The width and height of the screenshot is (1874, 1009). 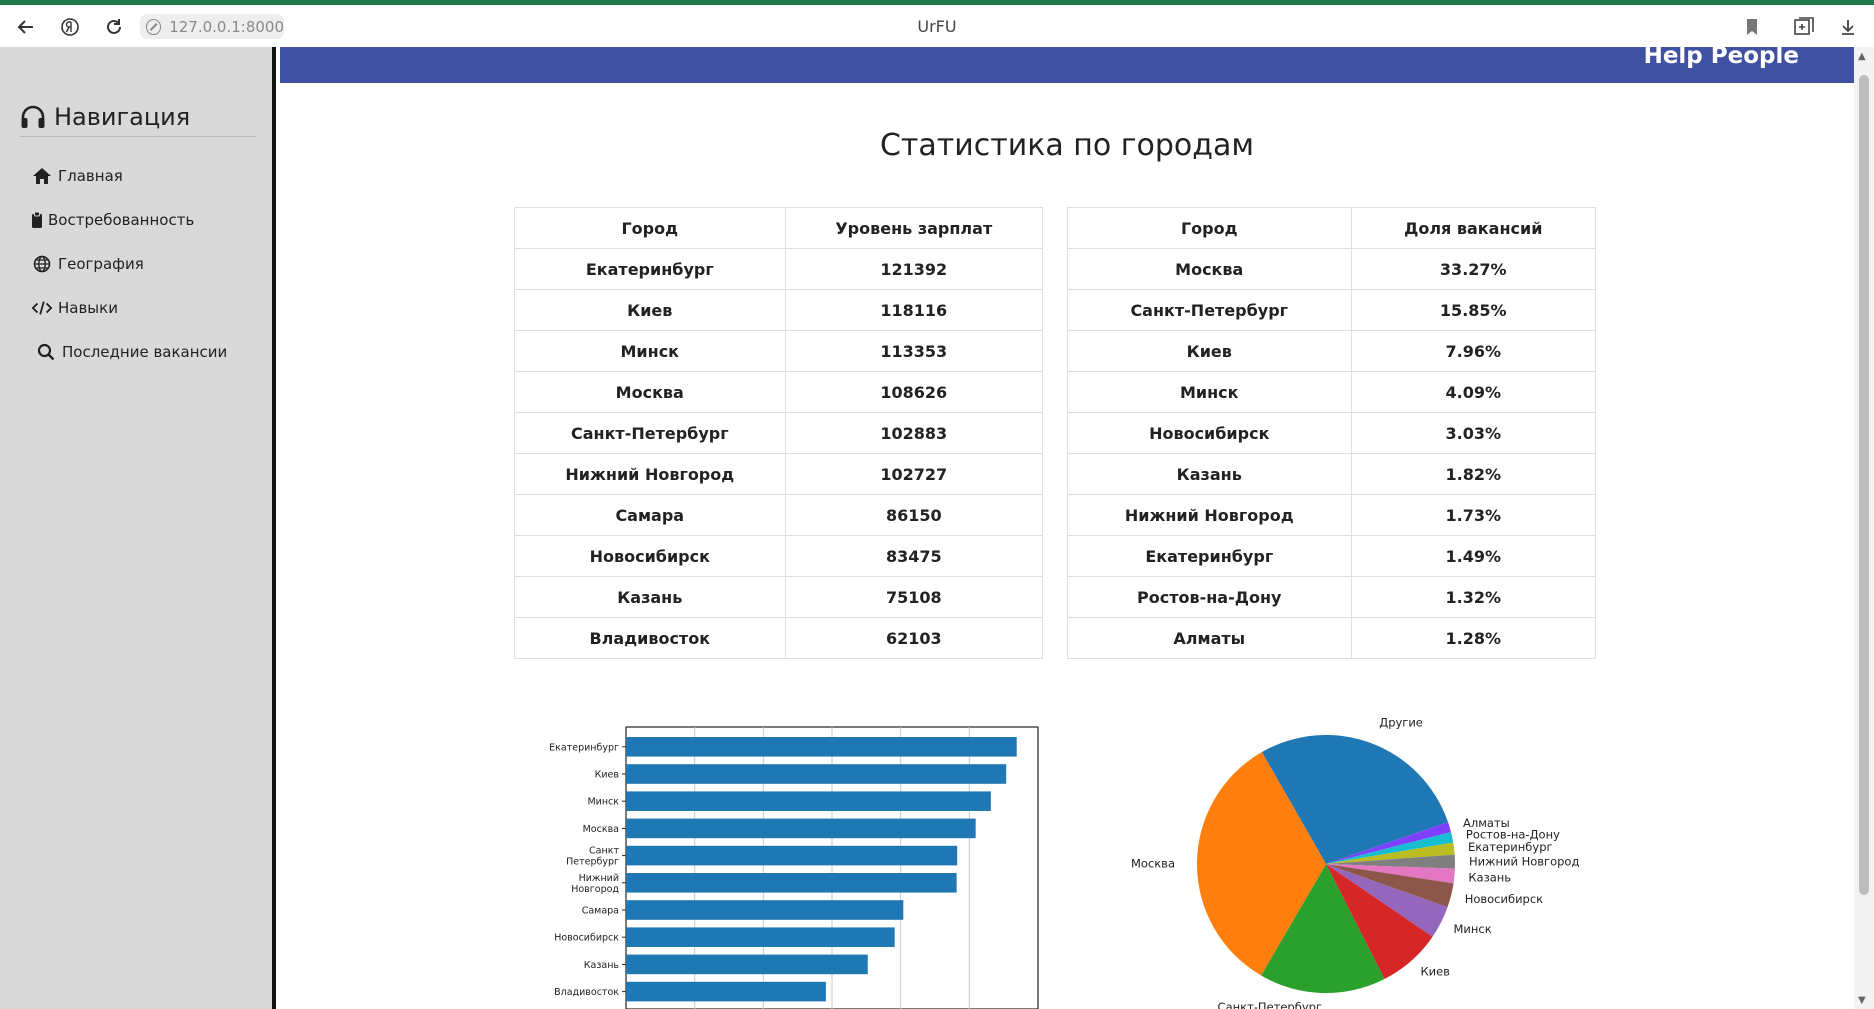 I want to click on value-cell: 7.96%, so click(x=1473, y=351).